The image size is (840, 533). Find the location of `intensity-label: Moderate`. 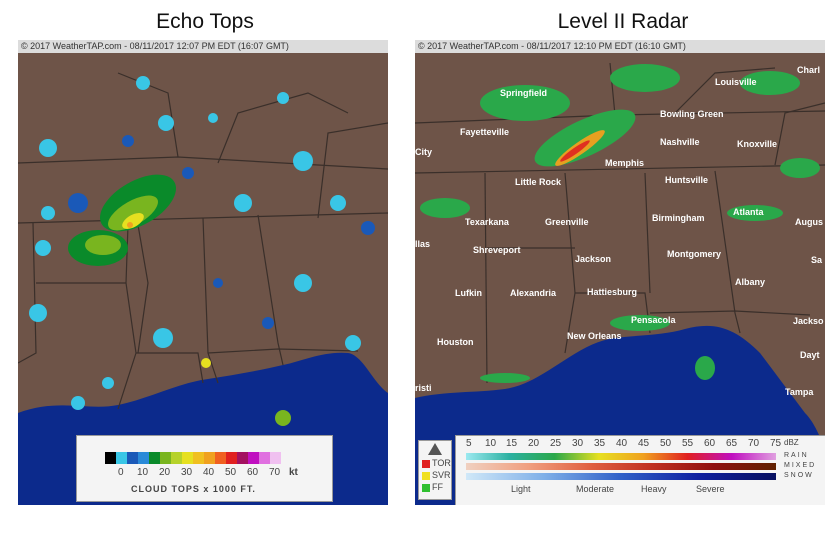

intensity-label: Moderate is located at coordinates (595, 489).